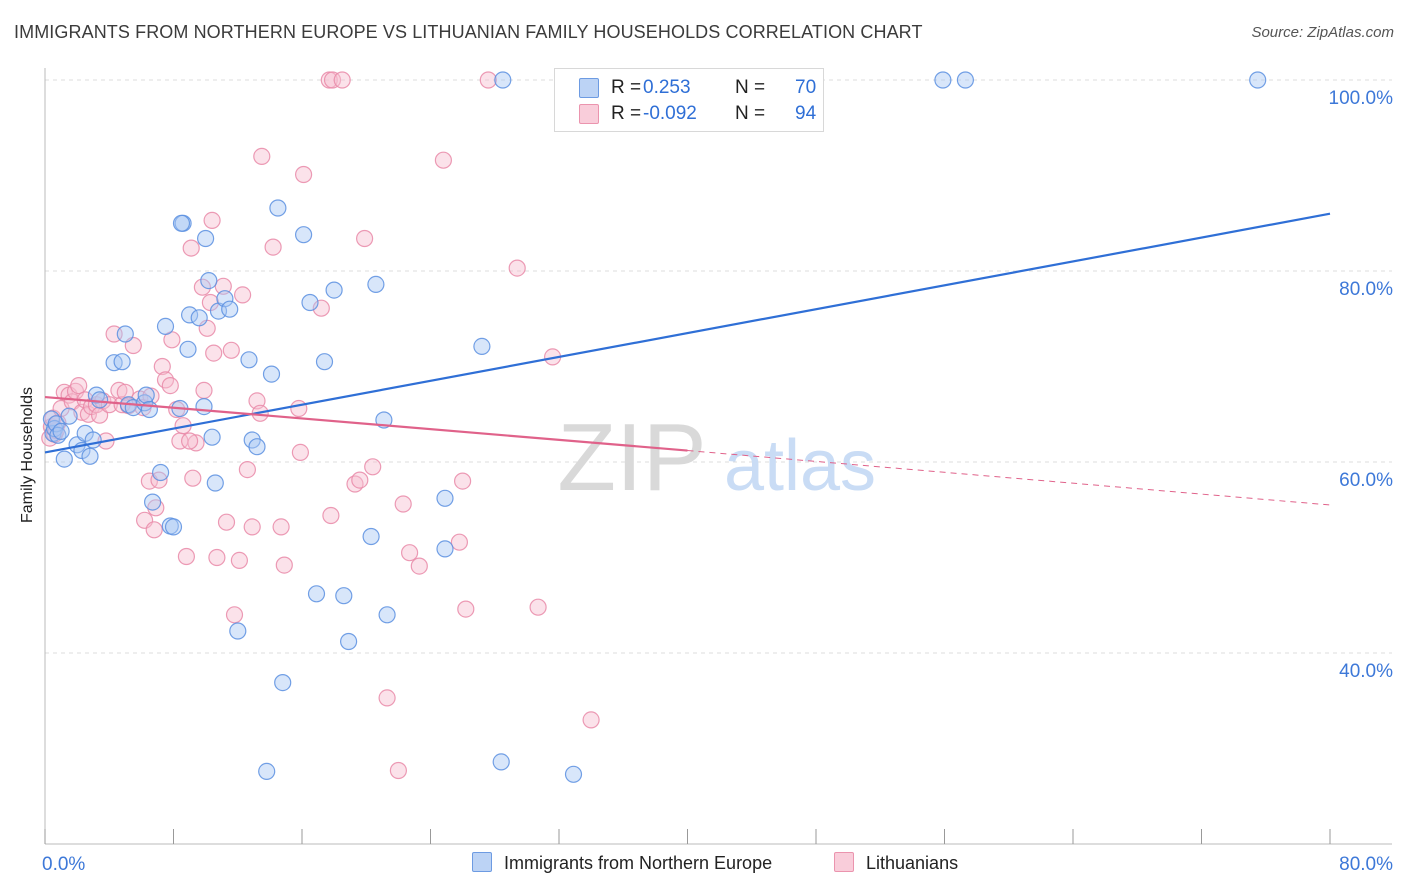  Describe the element at coordinates (667, 87) in the screenshot. I see `r-value: 0.253` at that location.